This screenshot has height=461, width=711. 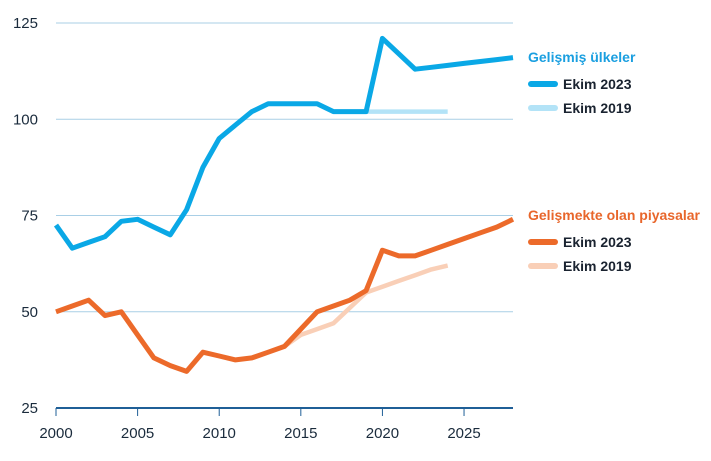 I want to click on y-tick-label-25: 25, so click(x=29, y=408).